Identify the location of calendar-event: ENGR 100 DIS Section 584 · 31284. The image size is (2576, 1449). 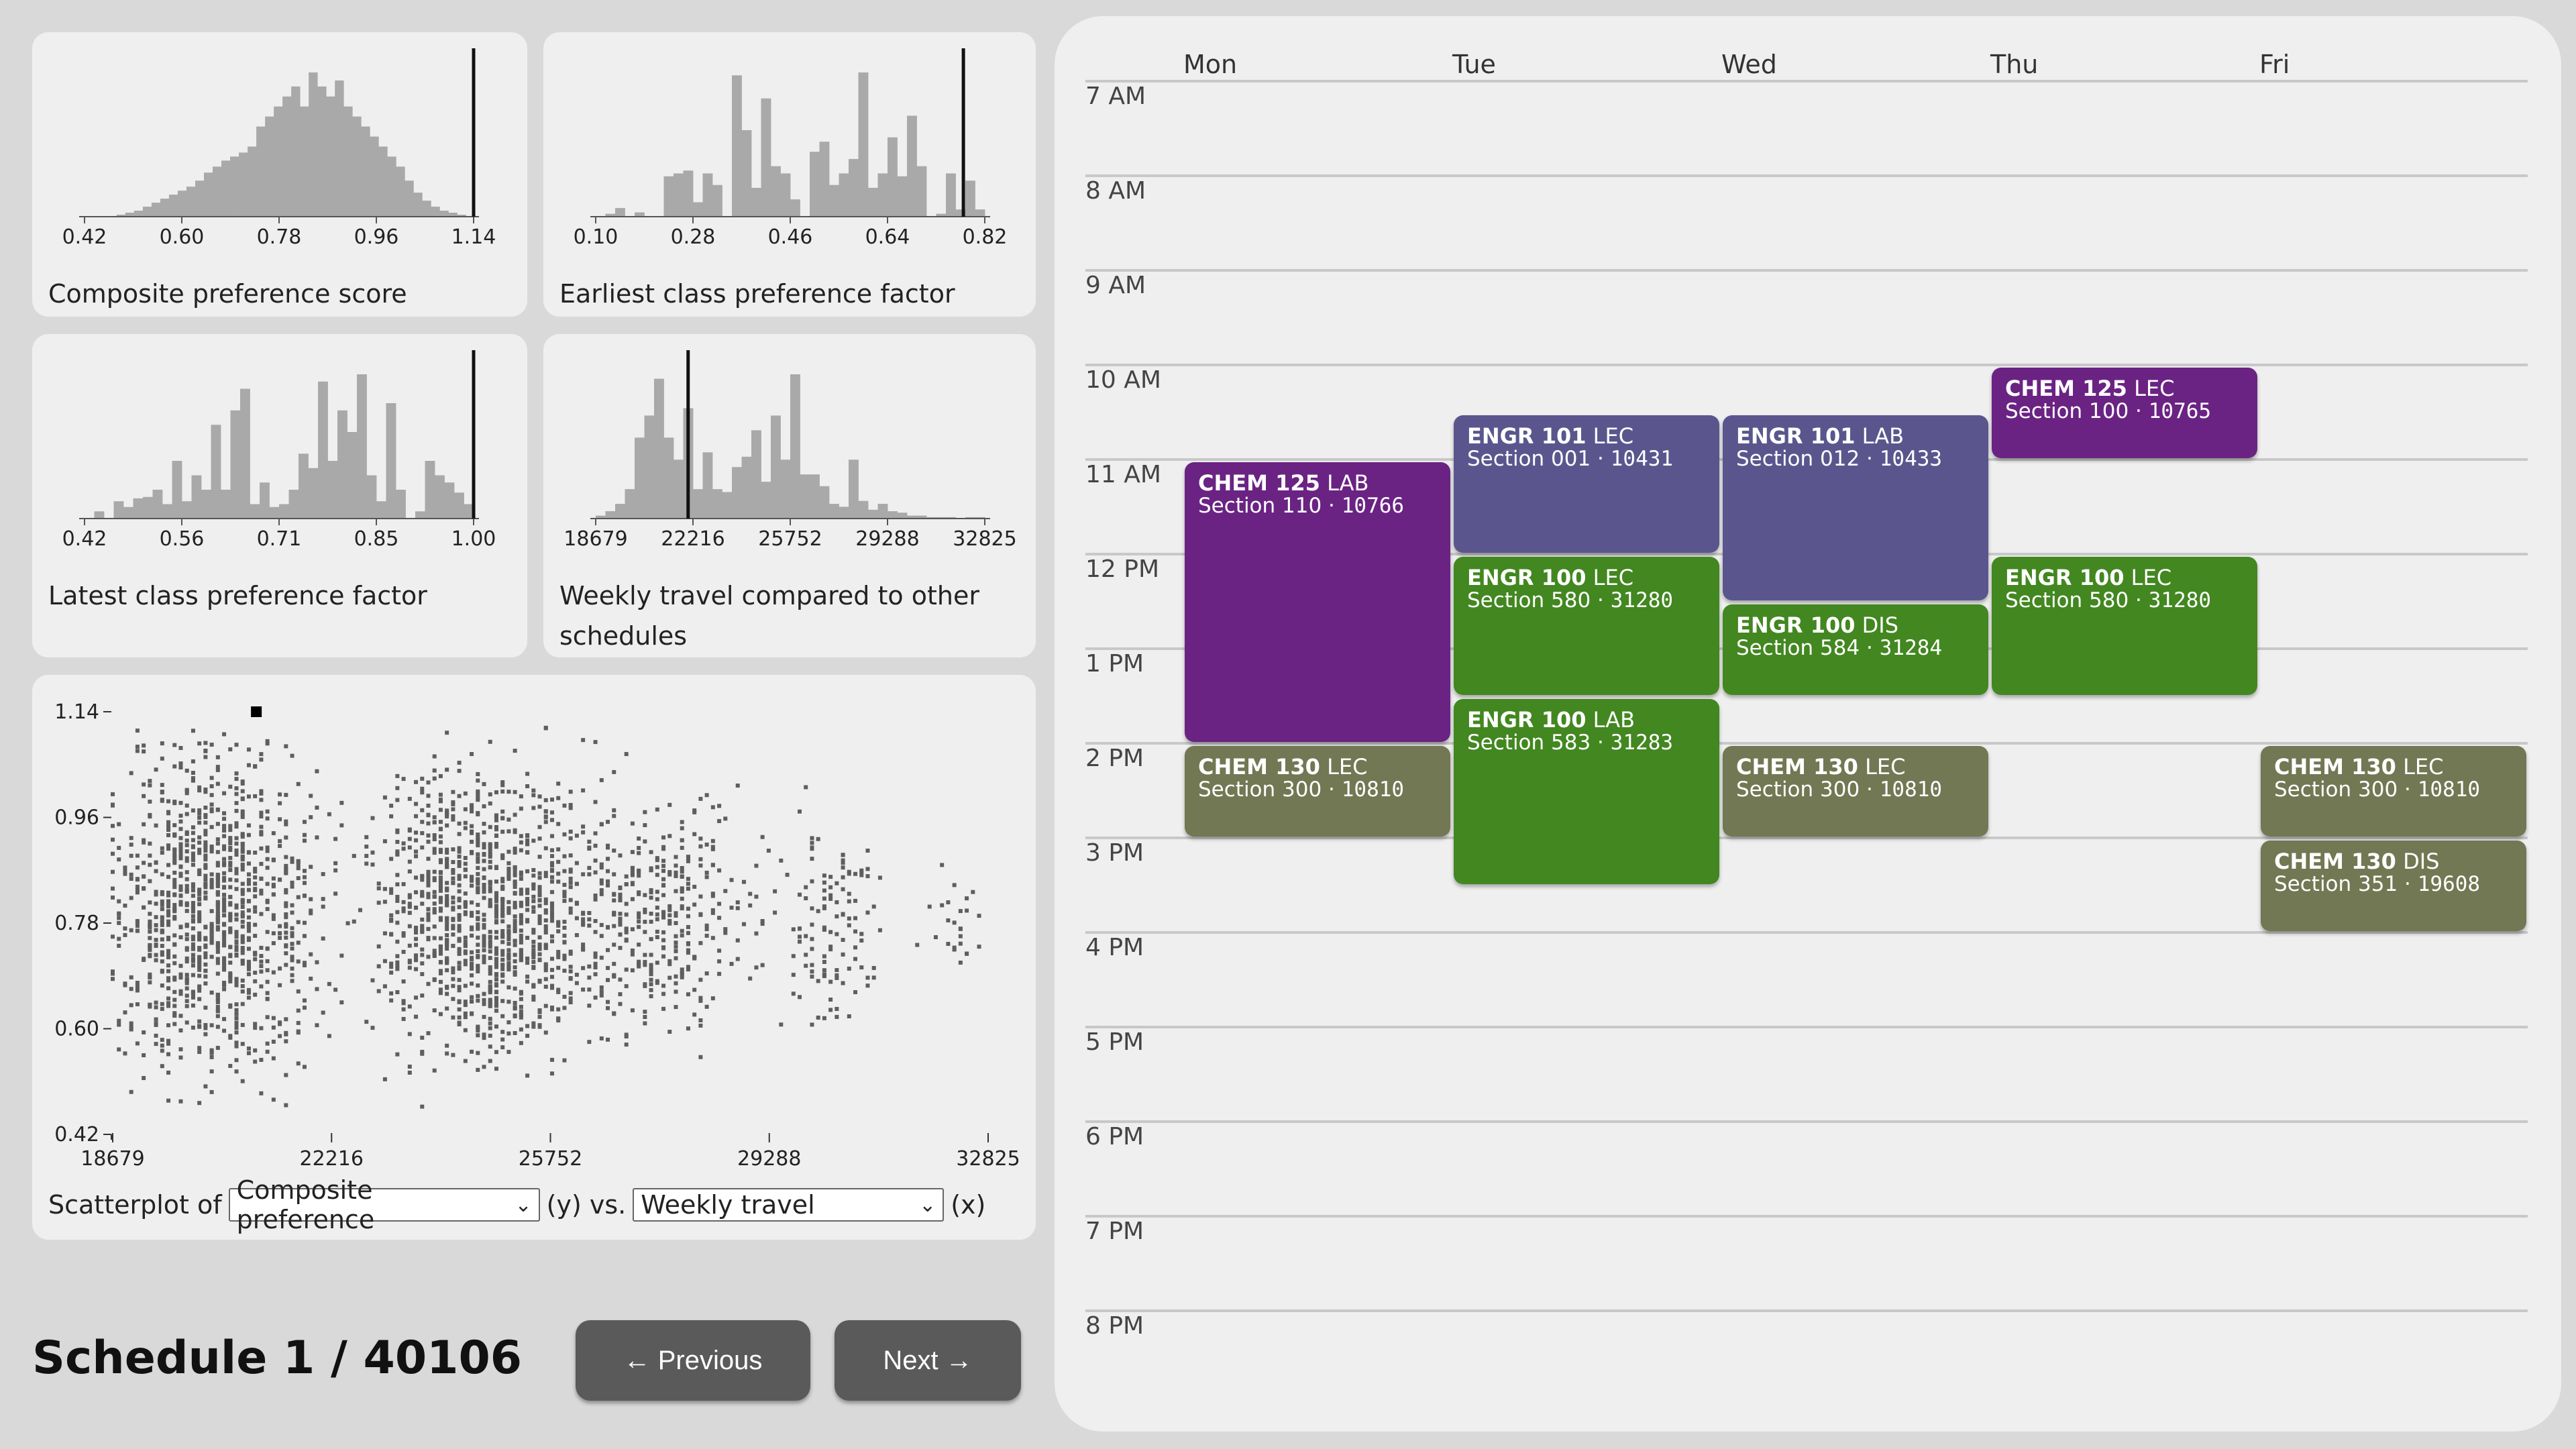
(1855, 649).